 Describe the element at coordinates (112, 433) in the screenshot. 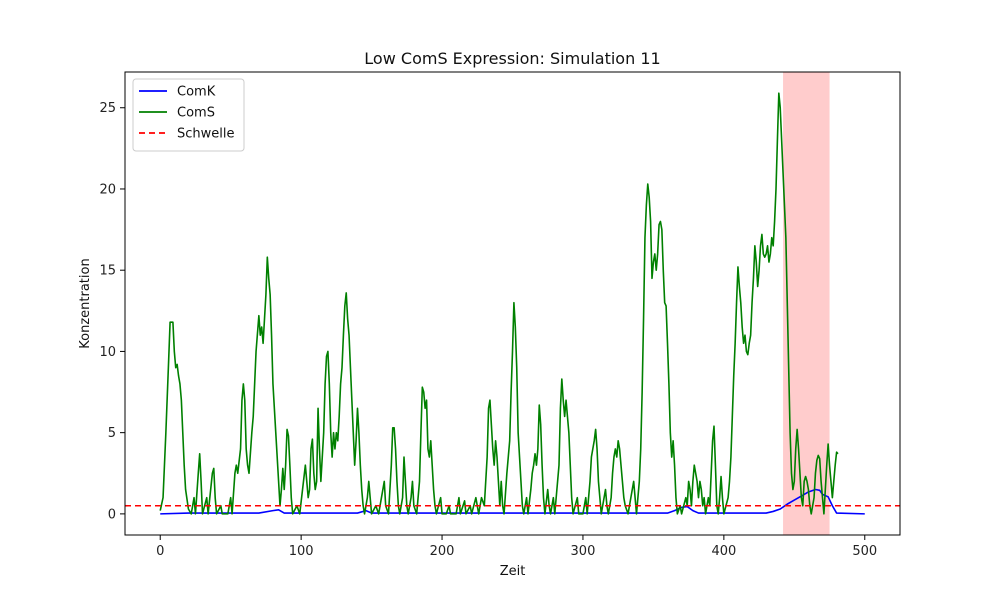

I see `y-tick-label: 5` at that location.